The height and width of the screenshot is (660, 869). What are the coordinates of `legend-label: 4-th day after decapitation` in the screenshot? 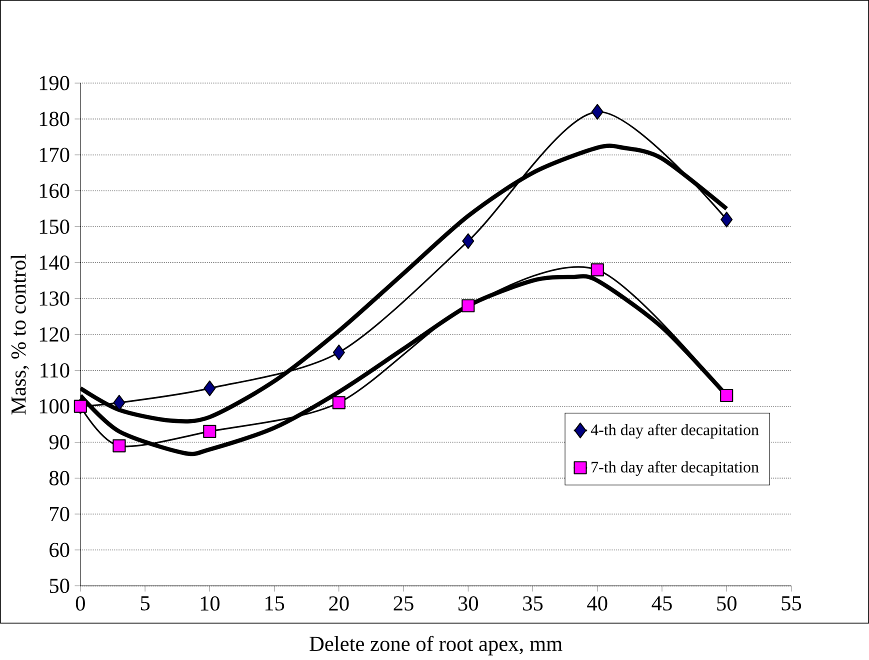 It's located at (674, 431).